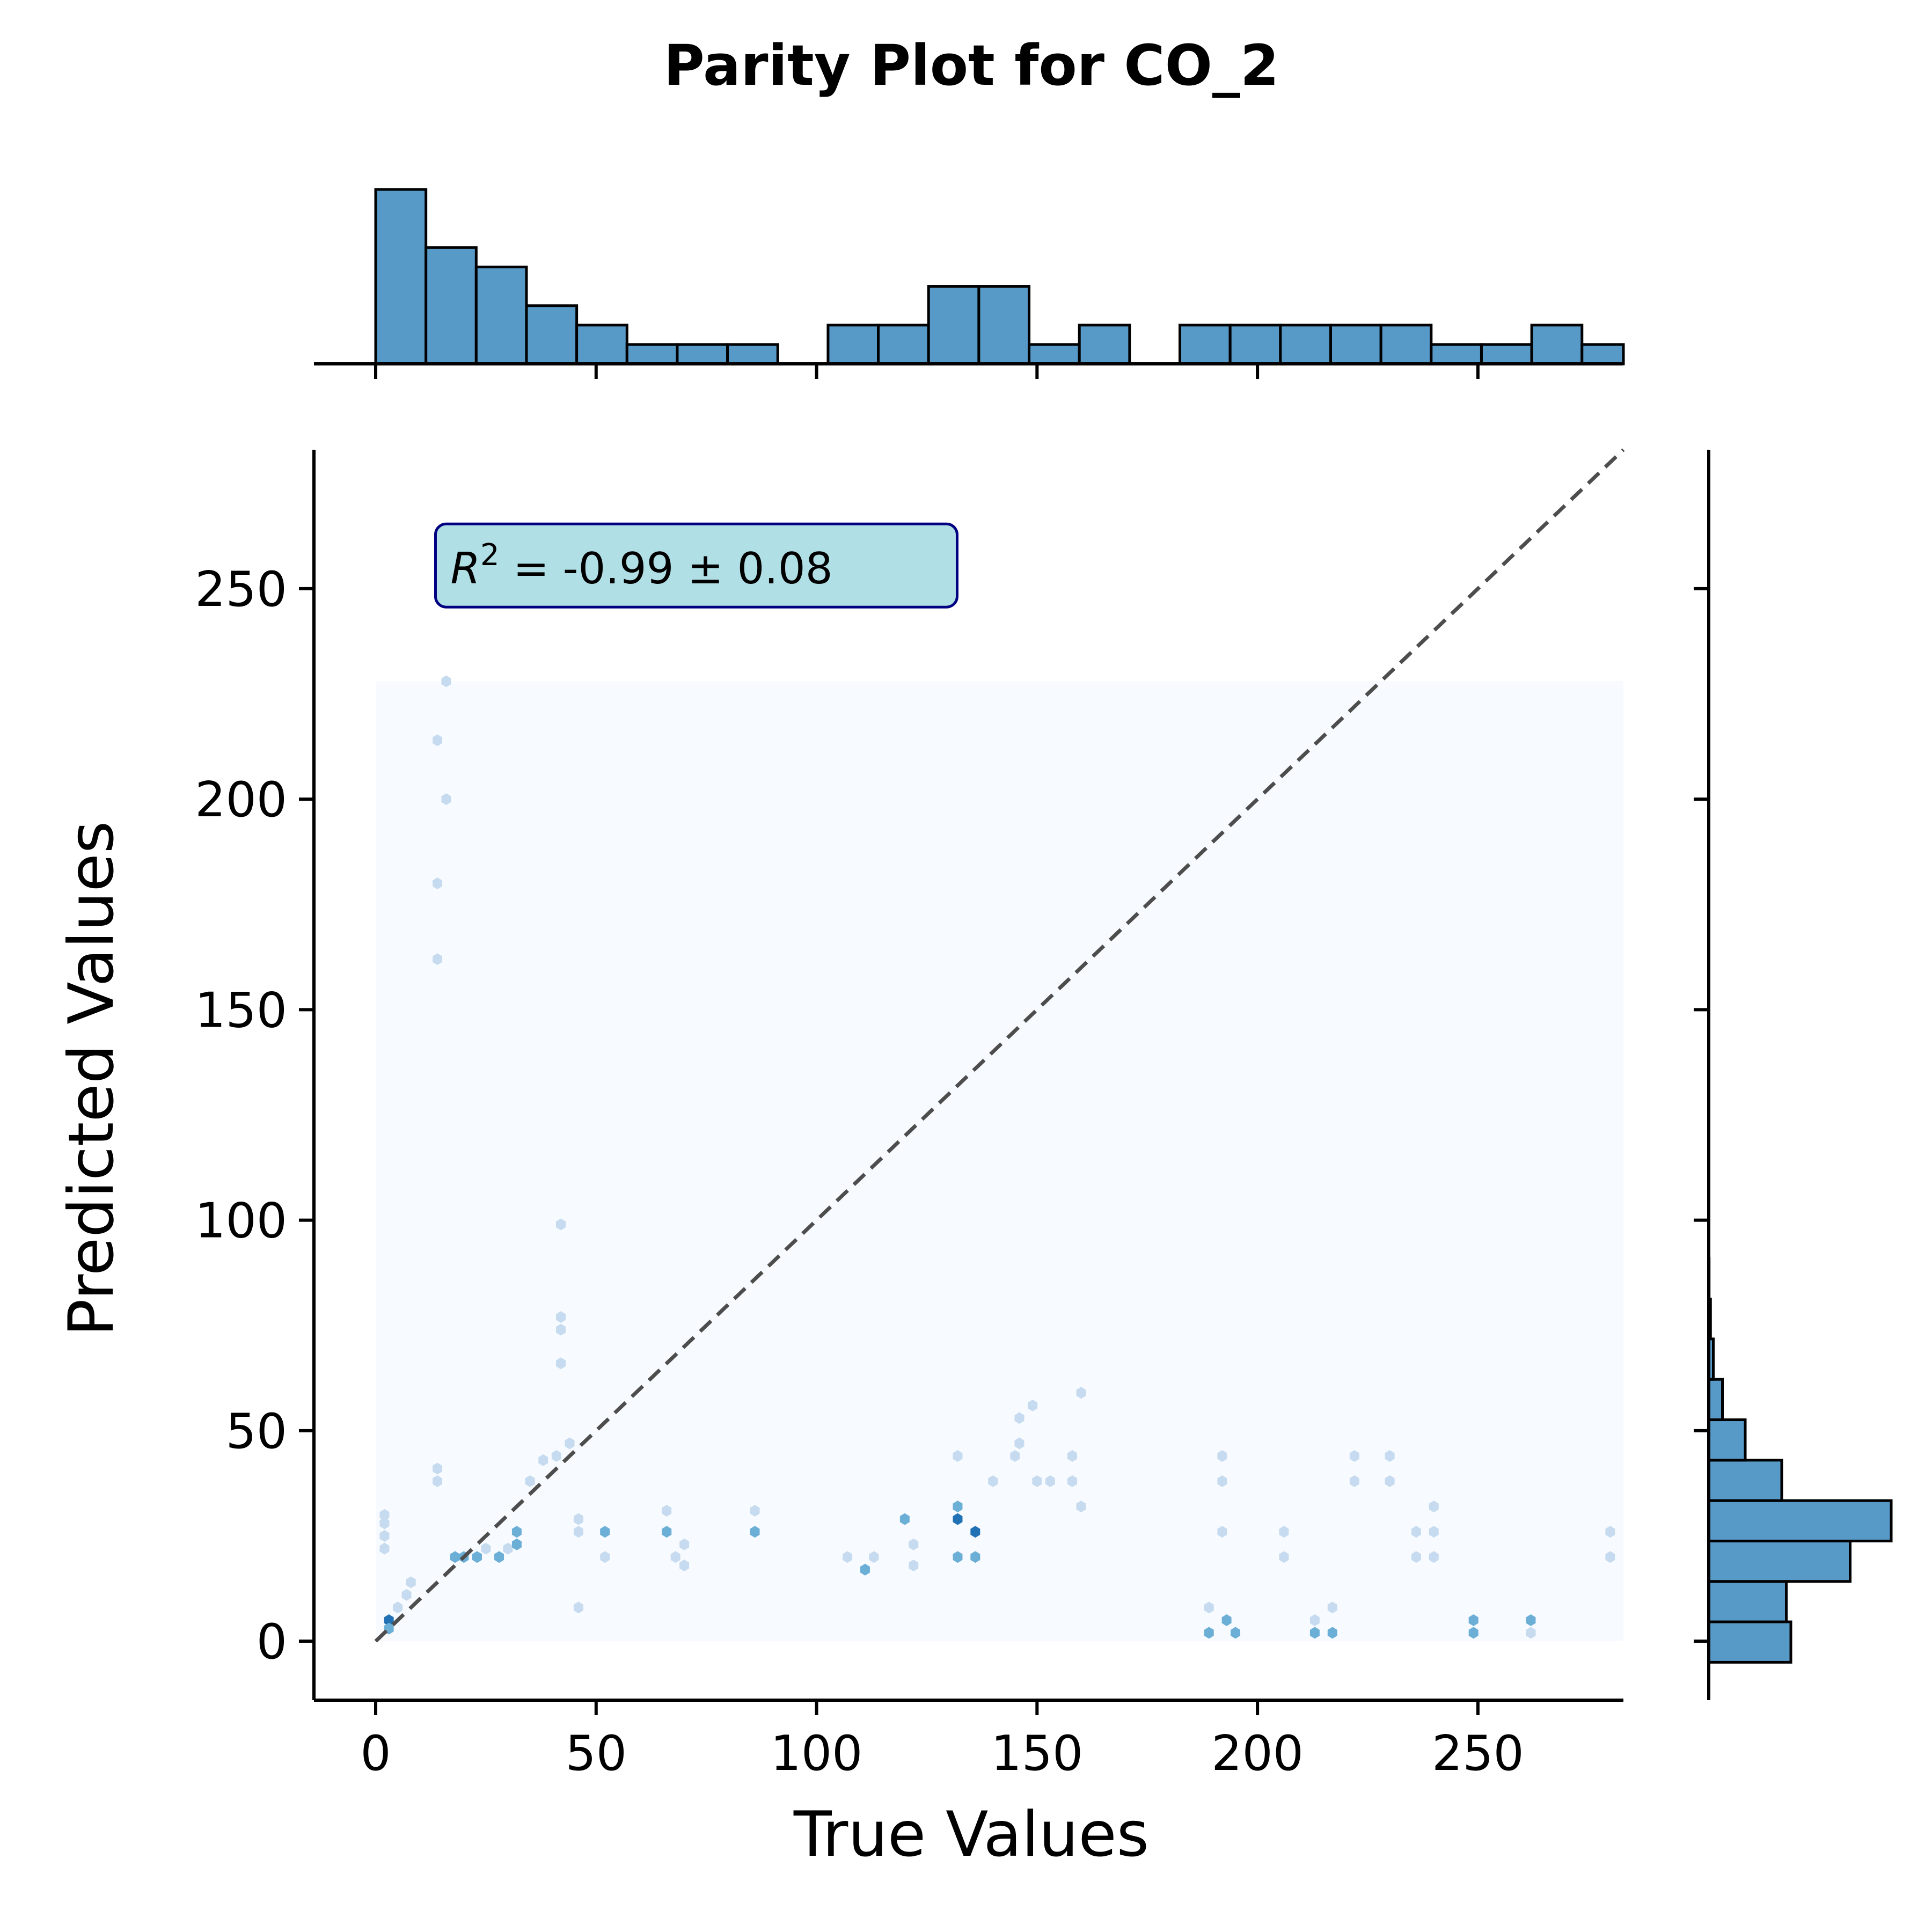 This screenshot has height=1932, width=1932. What do you see at coordinates (817, 1753) in the screenshot?
I see `x-tick-label: 100` at bounding box center [817, 1753].